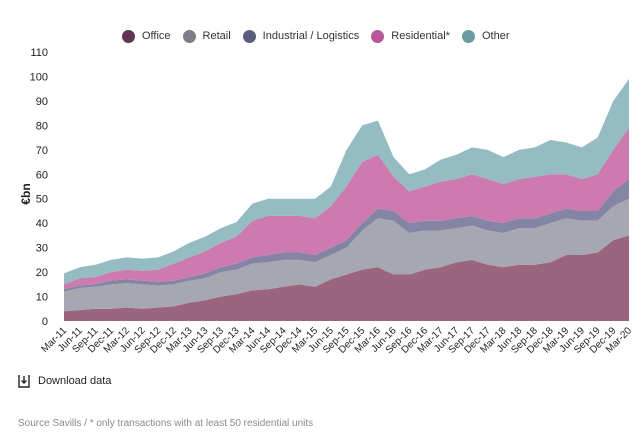  I want to click on legend-item-residential: Residential*, so click(410, 36).